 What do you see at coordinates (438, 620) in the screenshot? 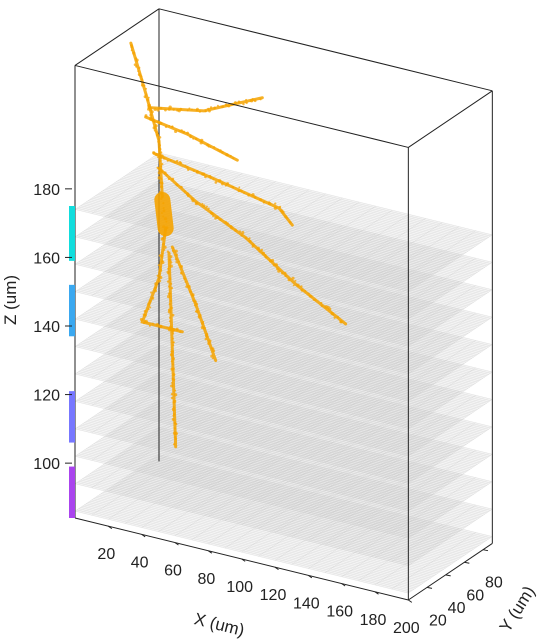
I see `y-tick-label: 20` at bounding box center [438, 620].